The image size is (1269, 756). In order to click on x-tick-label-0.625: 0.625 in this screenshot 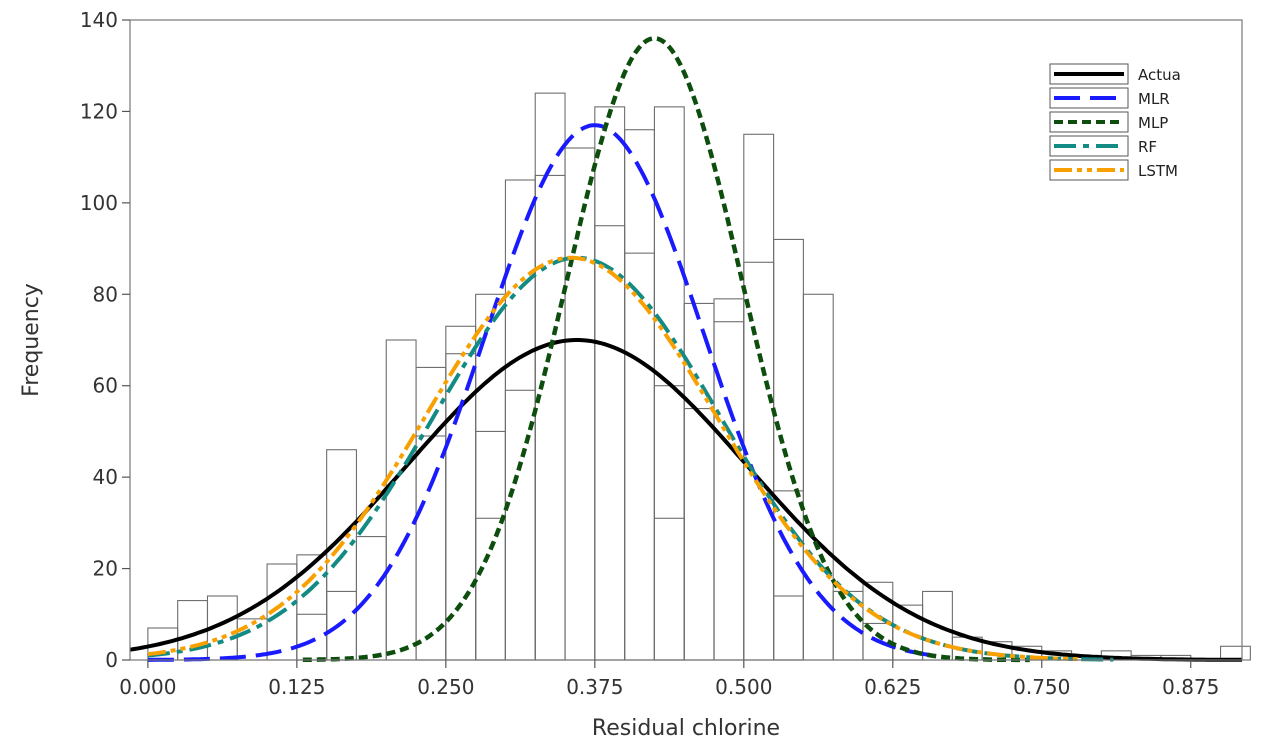, I will do `click(892, 687)`.